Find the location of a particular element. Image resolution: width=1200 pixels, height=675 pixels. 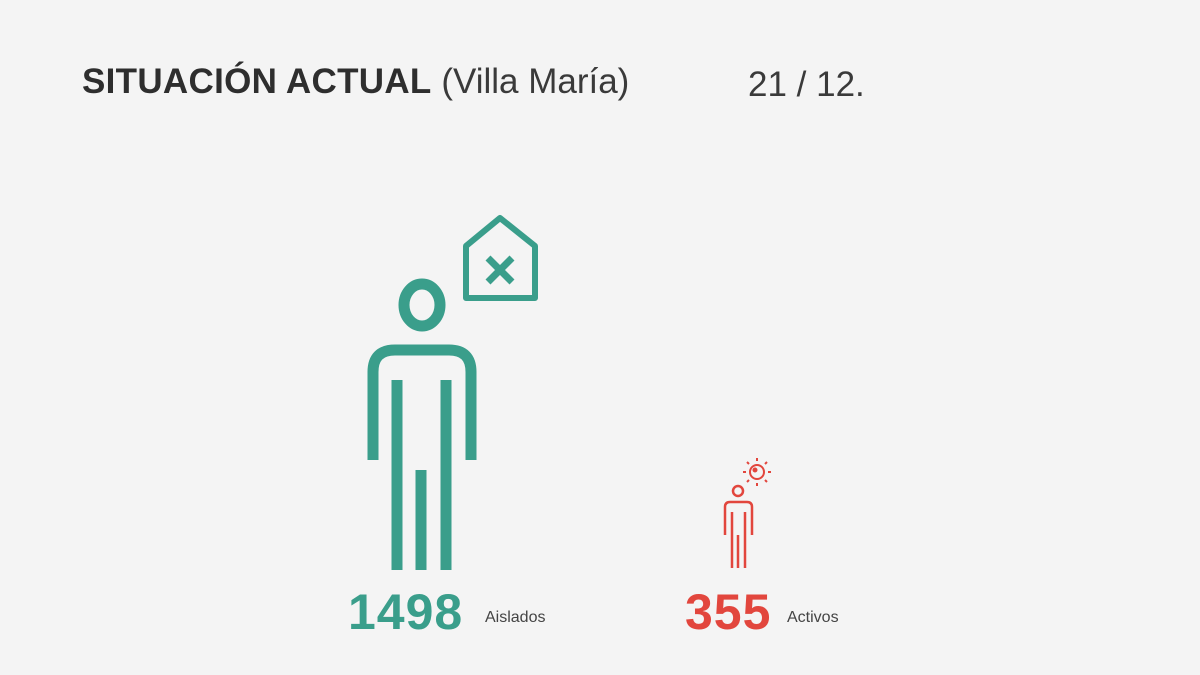

page-title: SITUACIÓN ACTUAL (Villa María) is located at coordinates (355, 82).